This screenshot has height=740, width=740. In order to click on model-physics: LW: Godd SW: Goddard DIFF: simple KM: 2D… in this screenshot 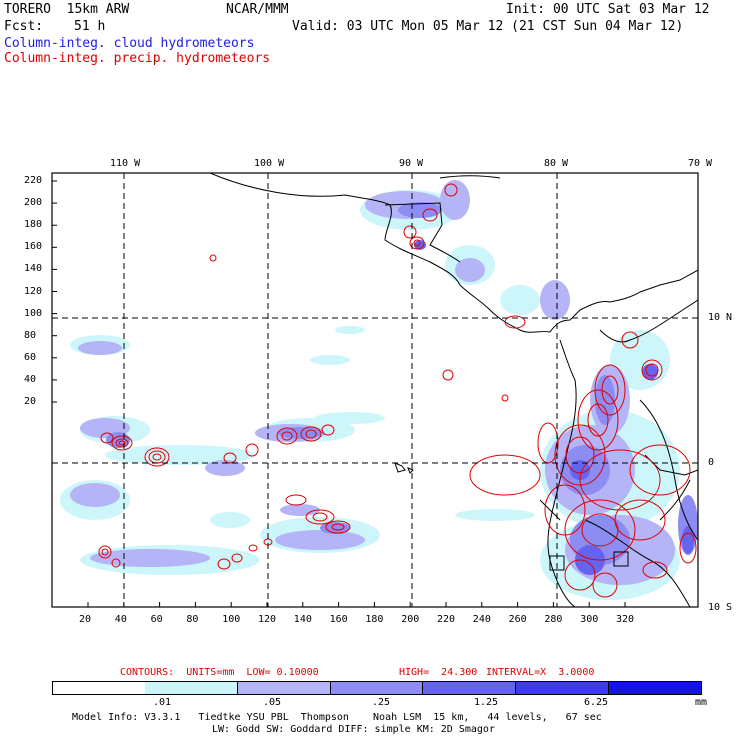, I will do `click(353, 729)`.